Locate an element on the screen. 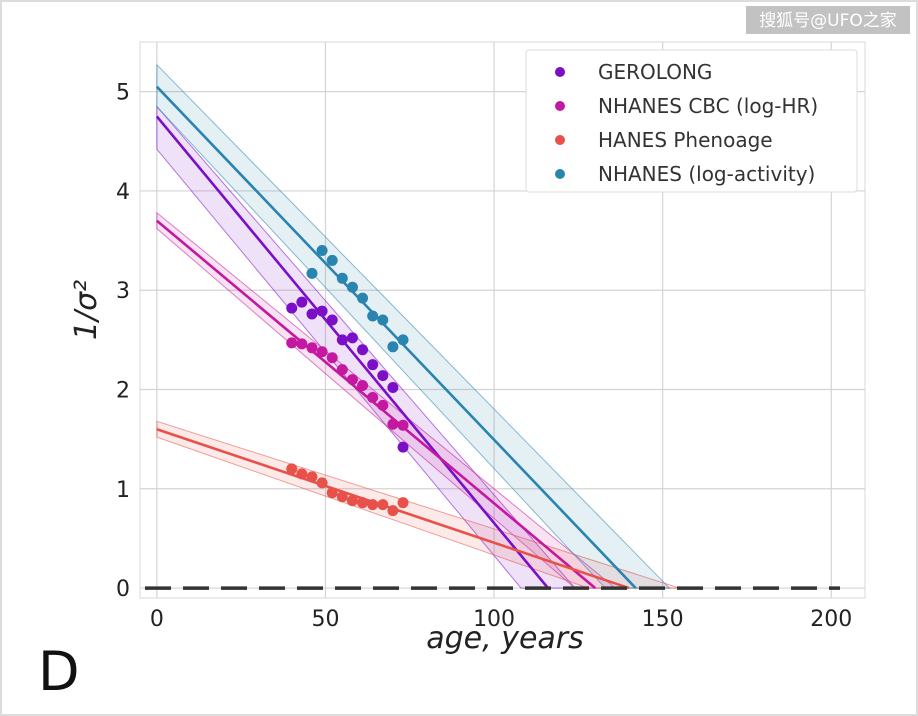  y-axis-label: 1/σ² is located at coordinates (86, 310).